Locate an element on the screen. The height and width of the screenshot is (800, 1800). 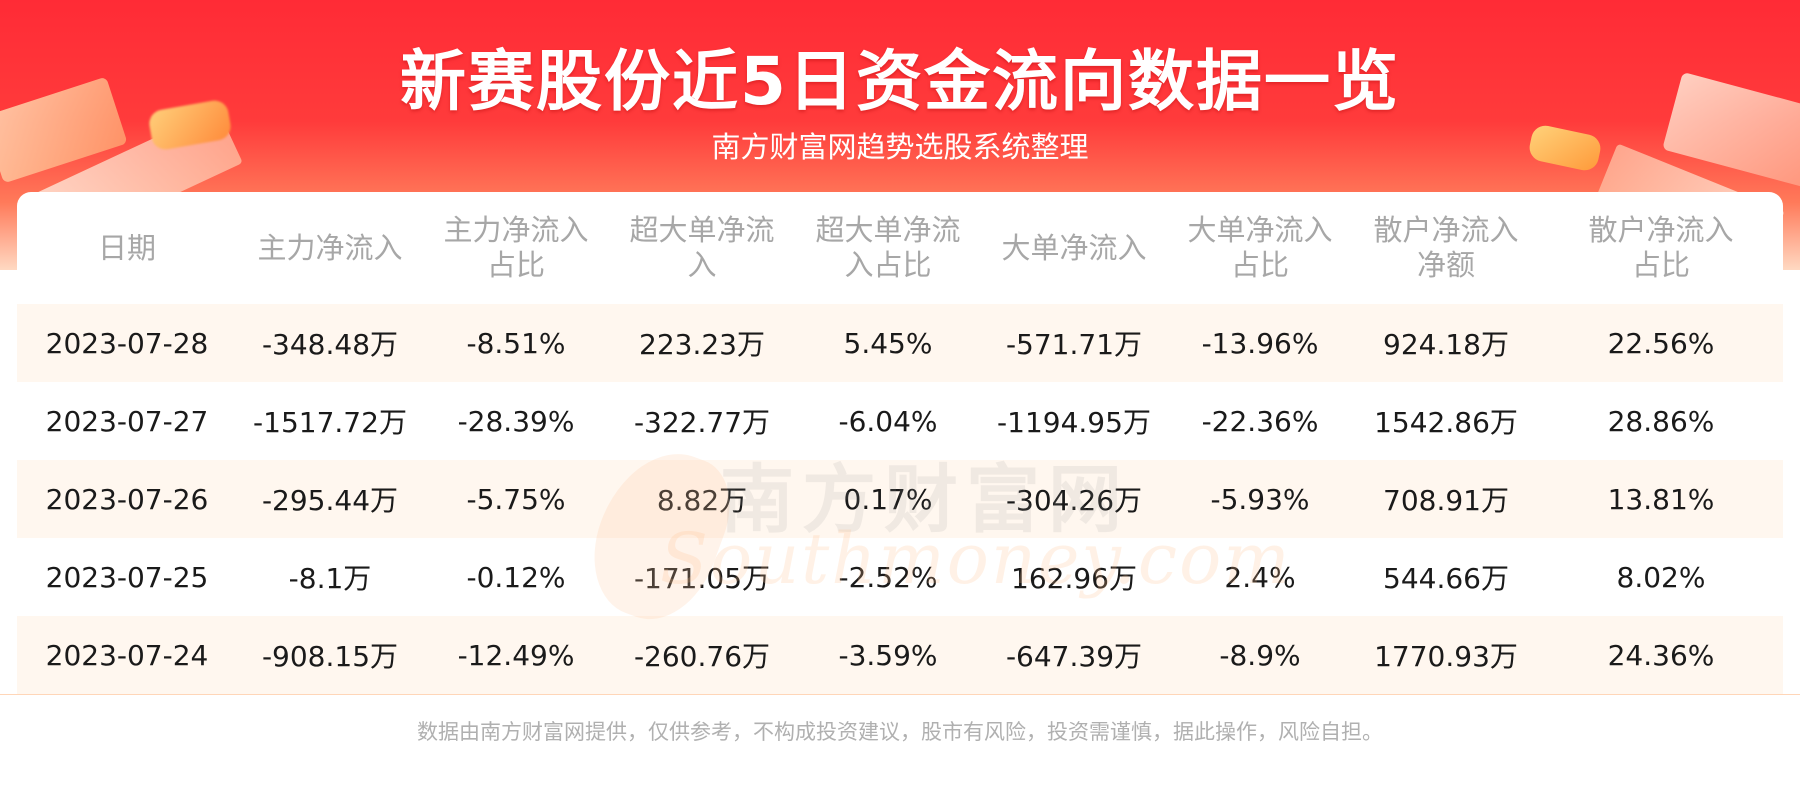
value-cell: -3.59% is located at coordinates (888, 655).